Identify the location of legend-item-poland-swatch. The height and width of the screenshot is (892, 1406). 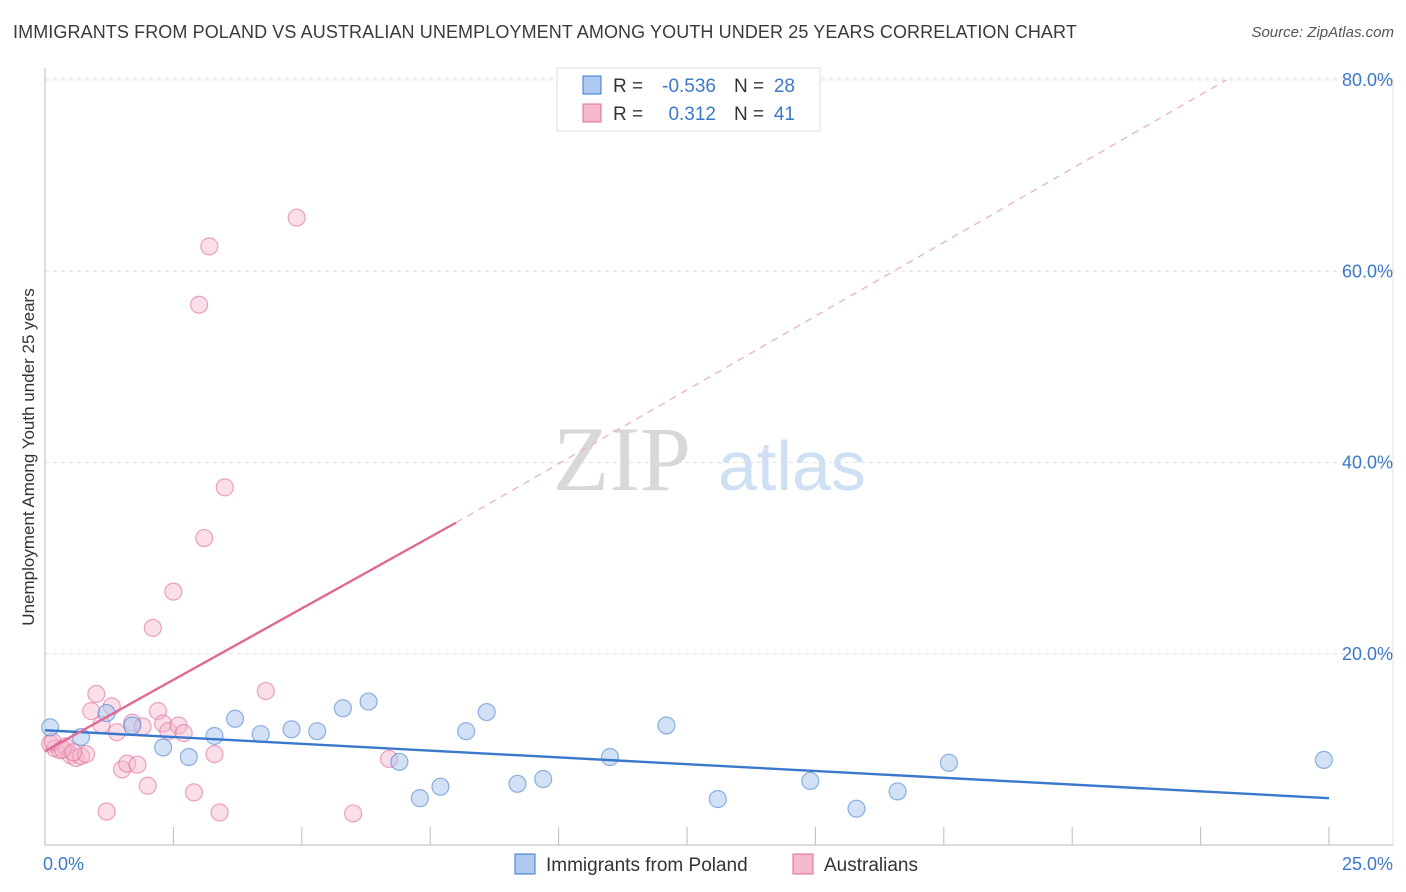
(525, 864).